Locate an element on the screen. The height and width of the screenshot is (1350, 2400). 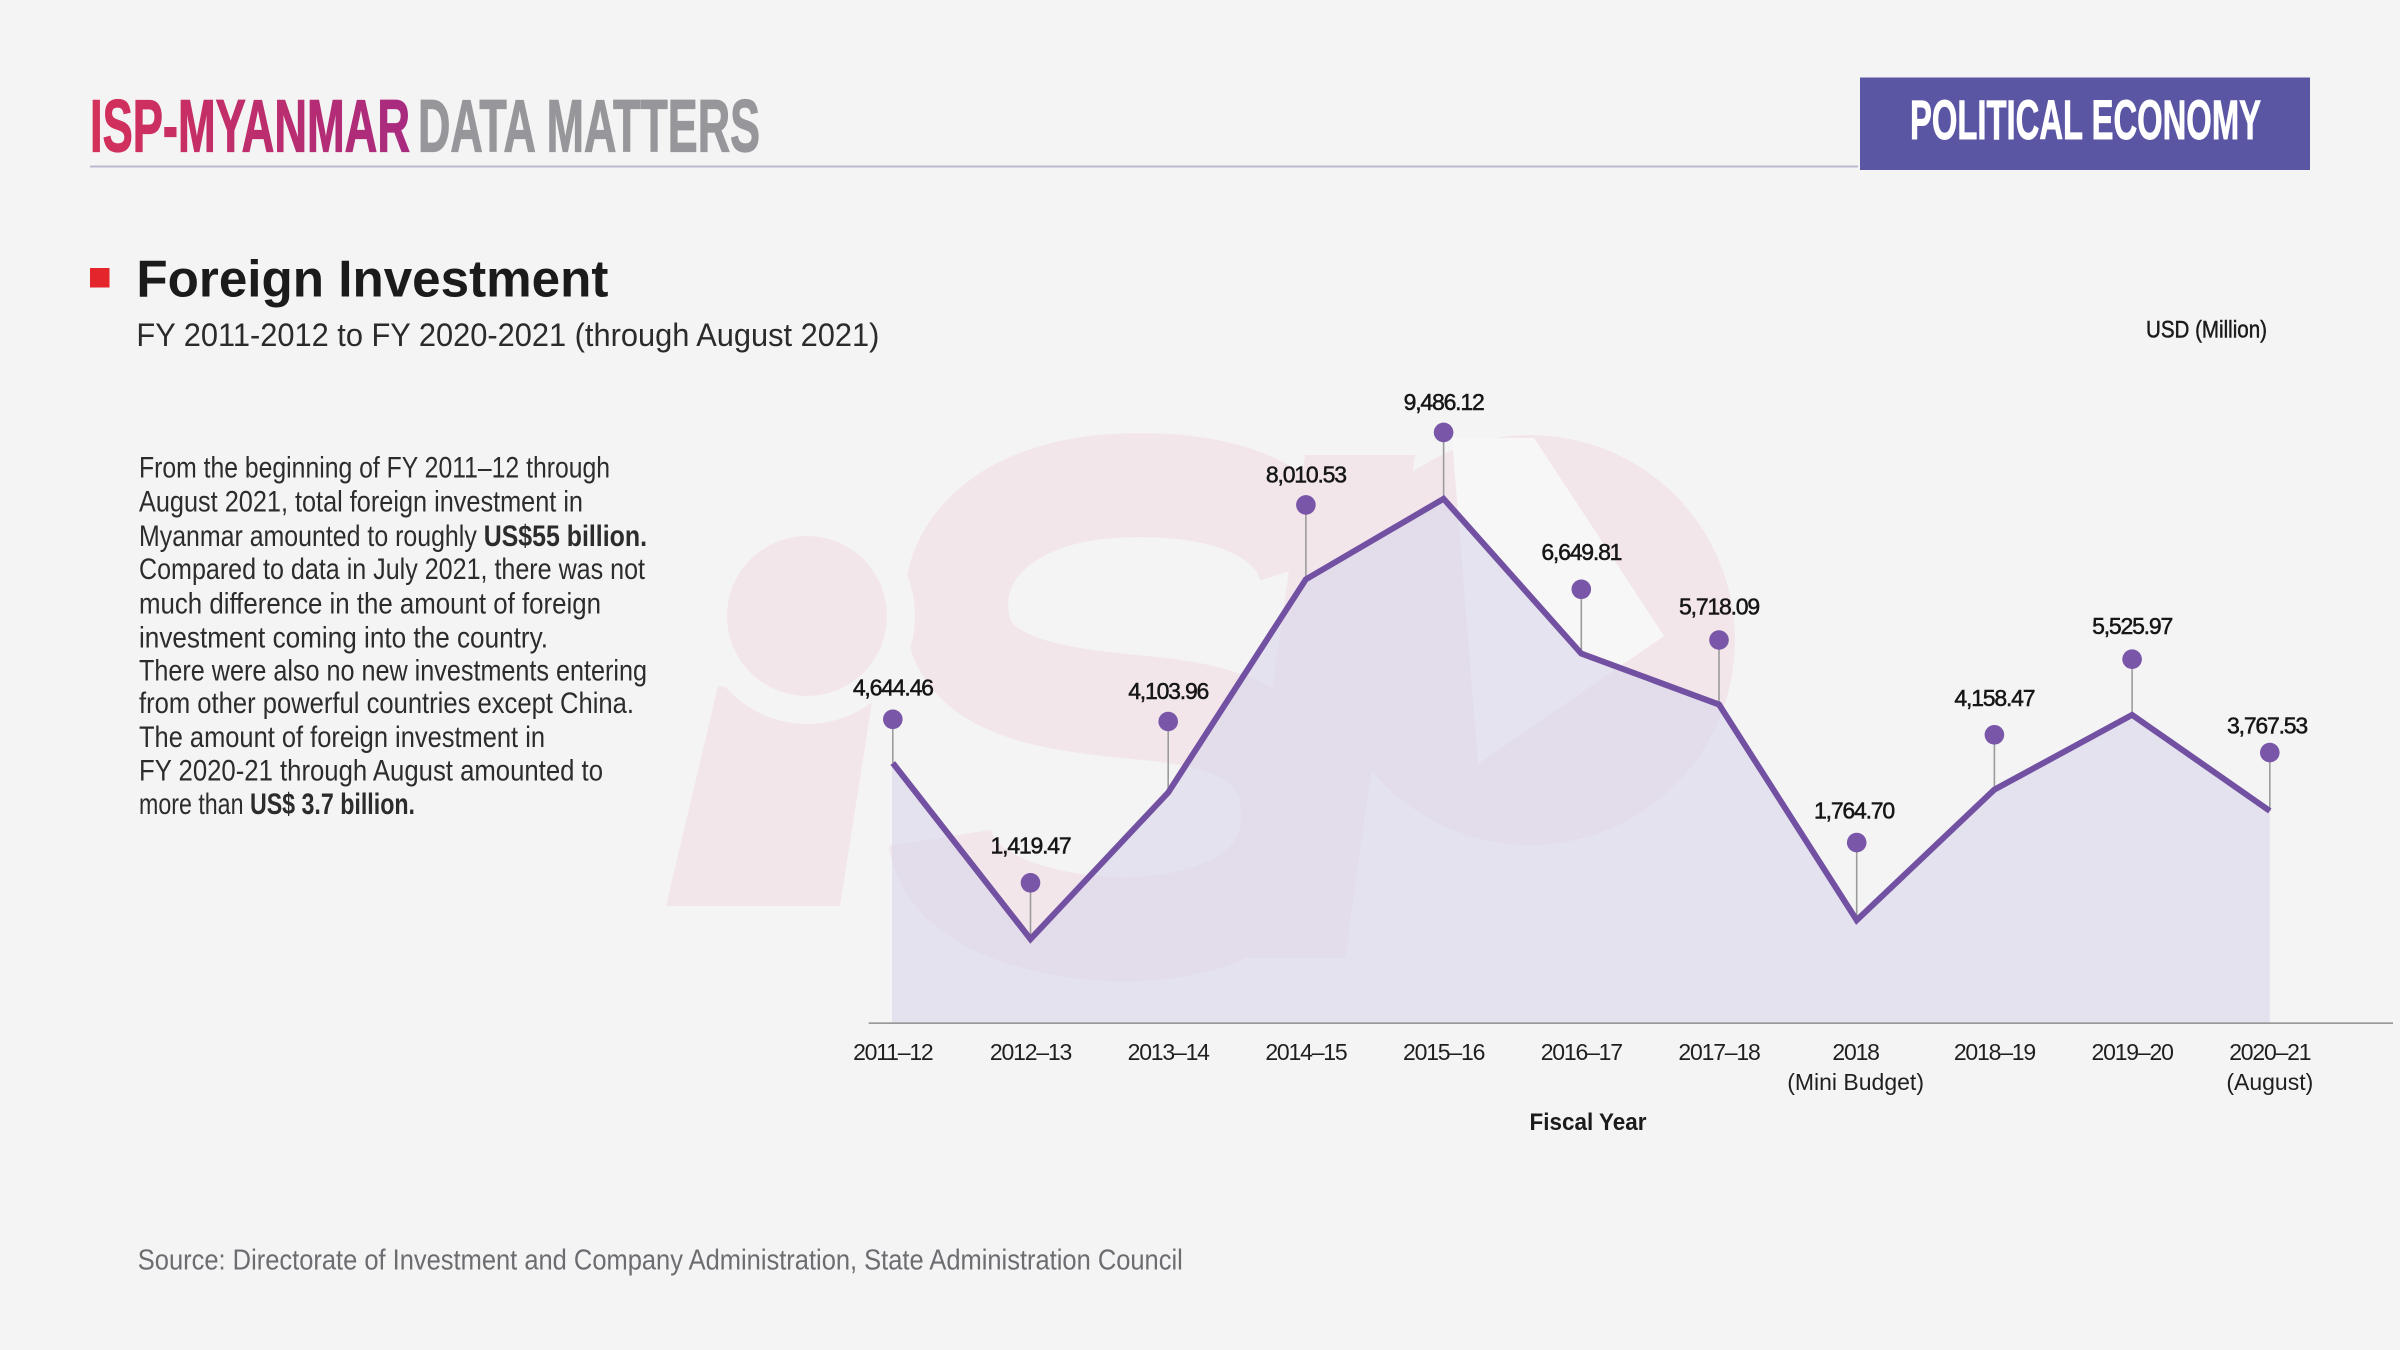
svg-text:FY 2020-21 through August amou: FY 2020-21 through August amounted to is located at coordinates (371, 771).